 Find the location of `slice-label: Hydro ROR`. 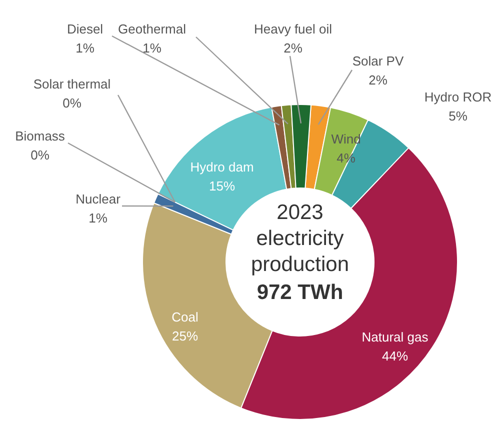

slice-label: Hydro ROR is located at coordinates (458, 97).